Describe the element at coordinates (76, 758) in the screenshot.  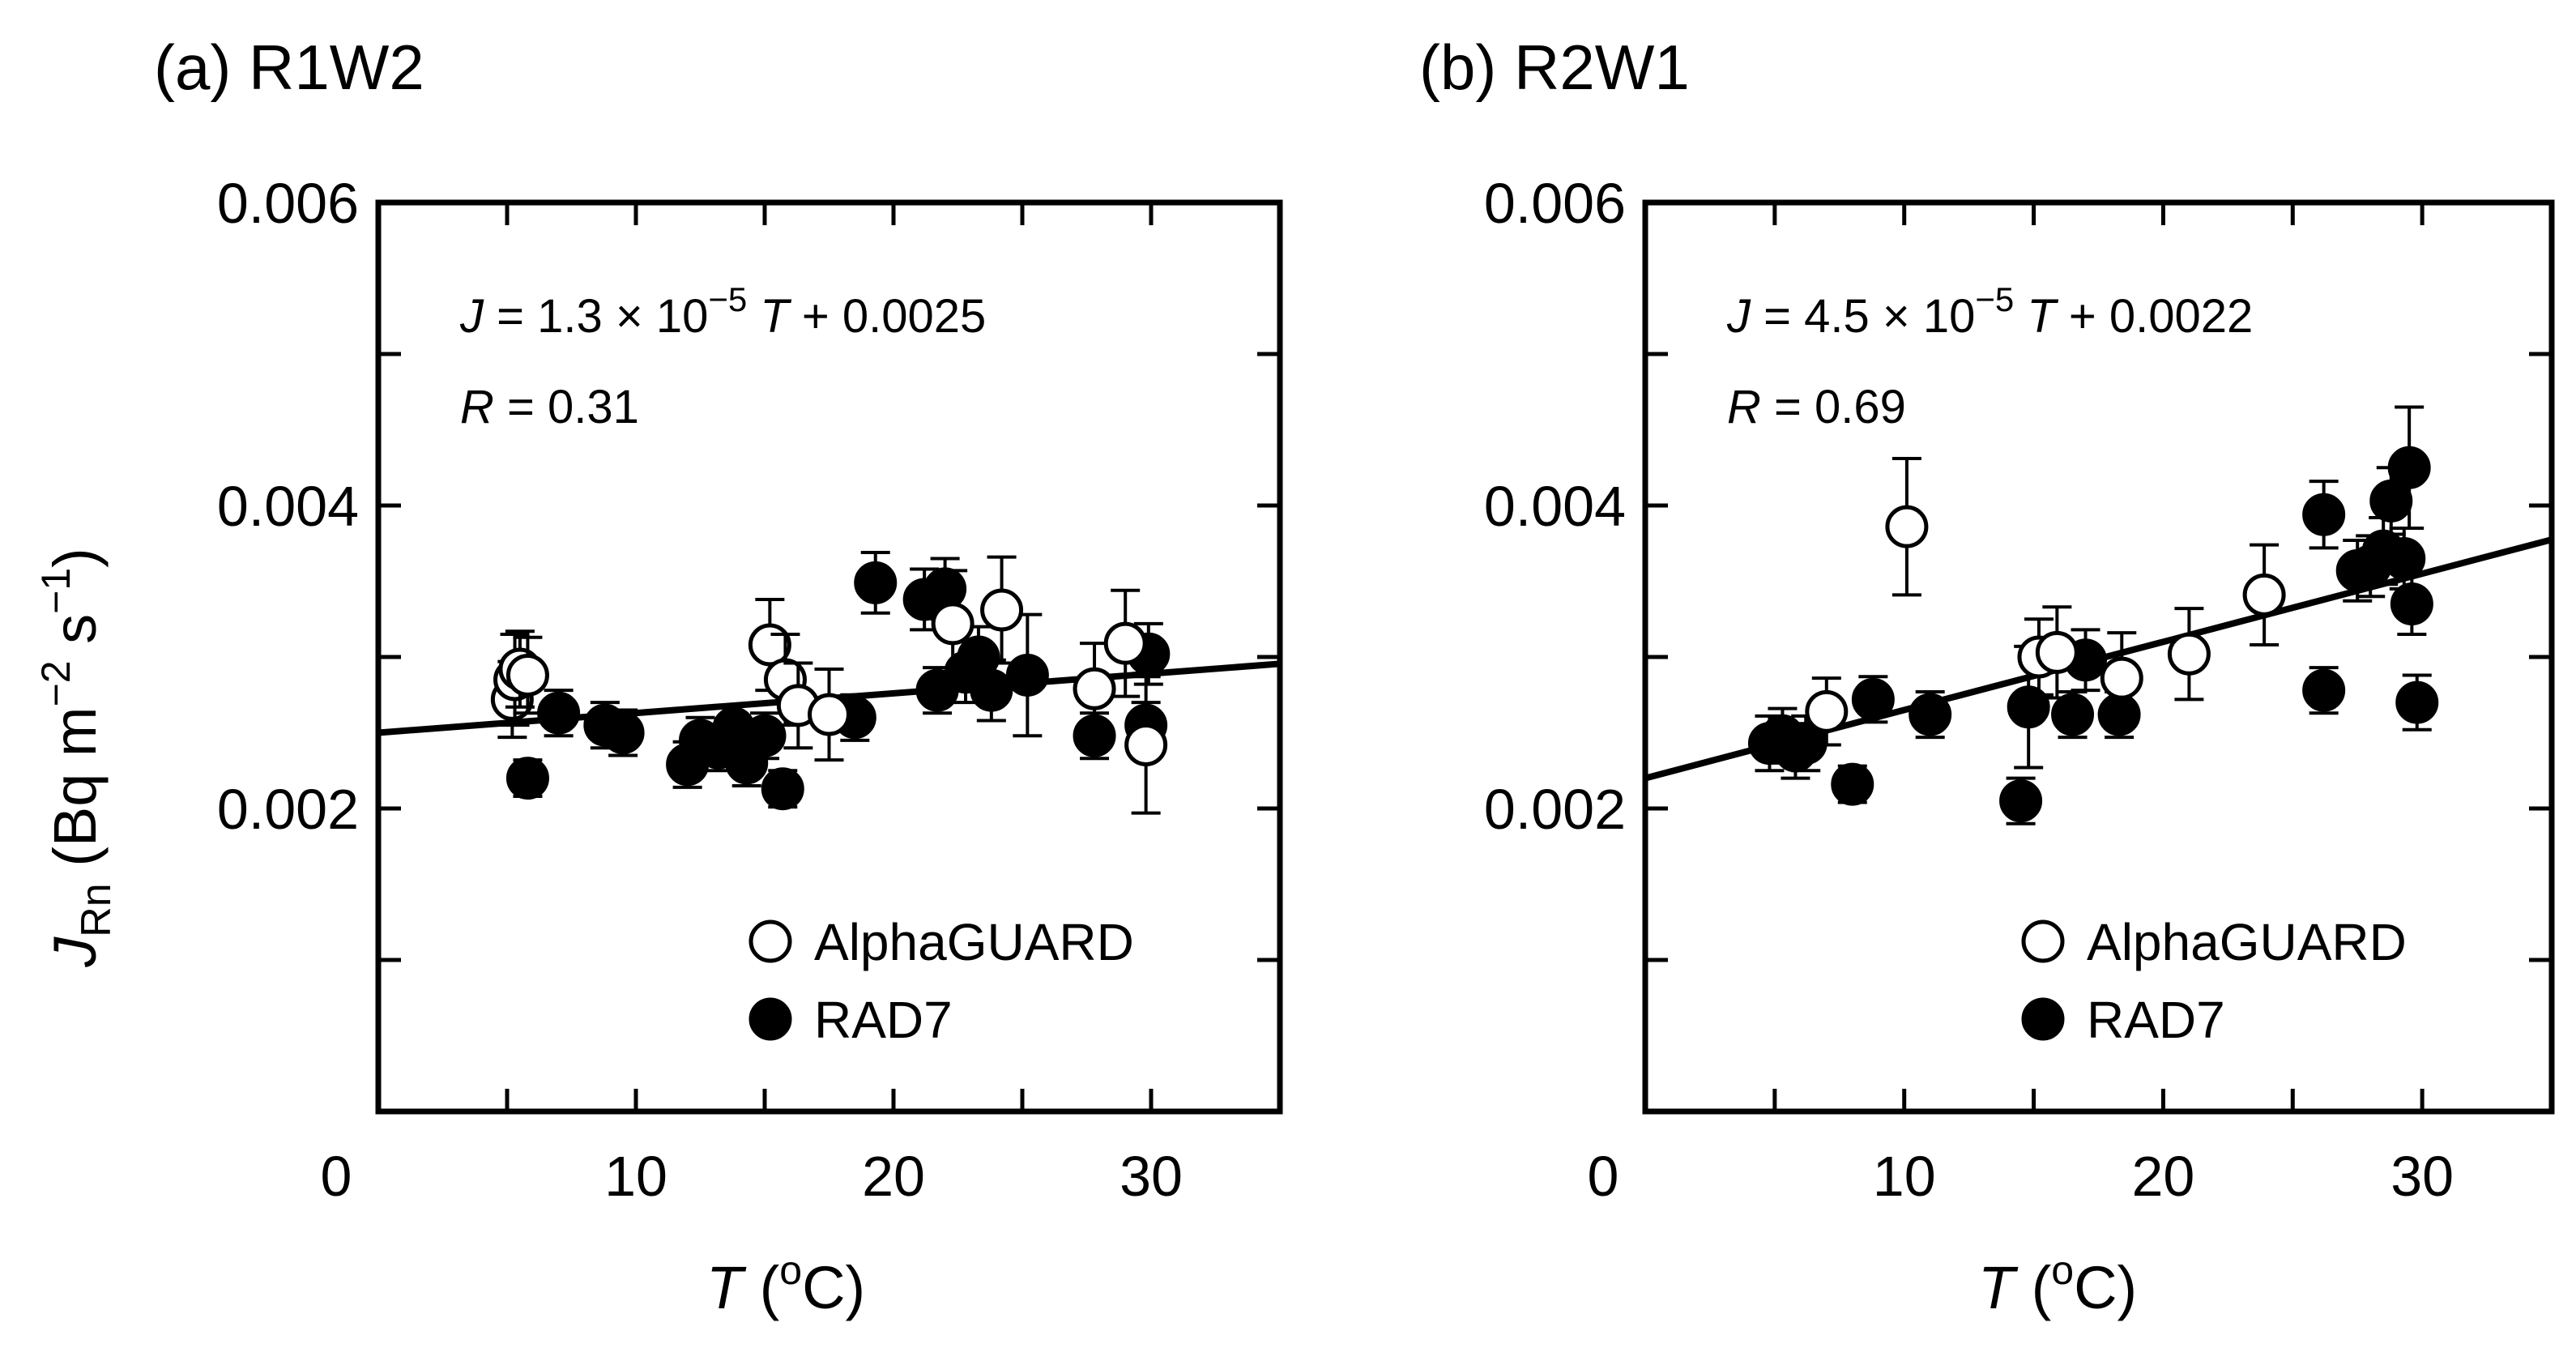
I see `y-axis-label: JRn (Bq m−2 s−1)` at that location.